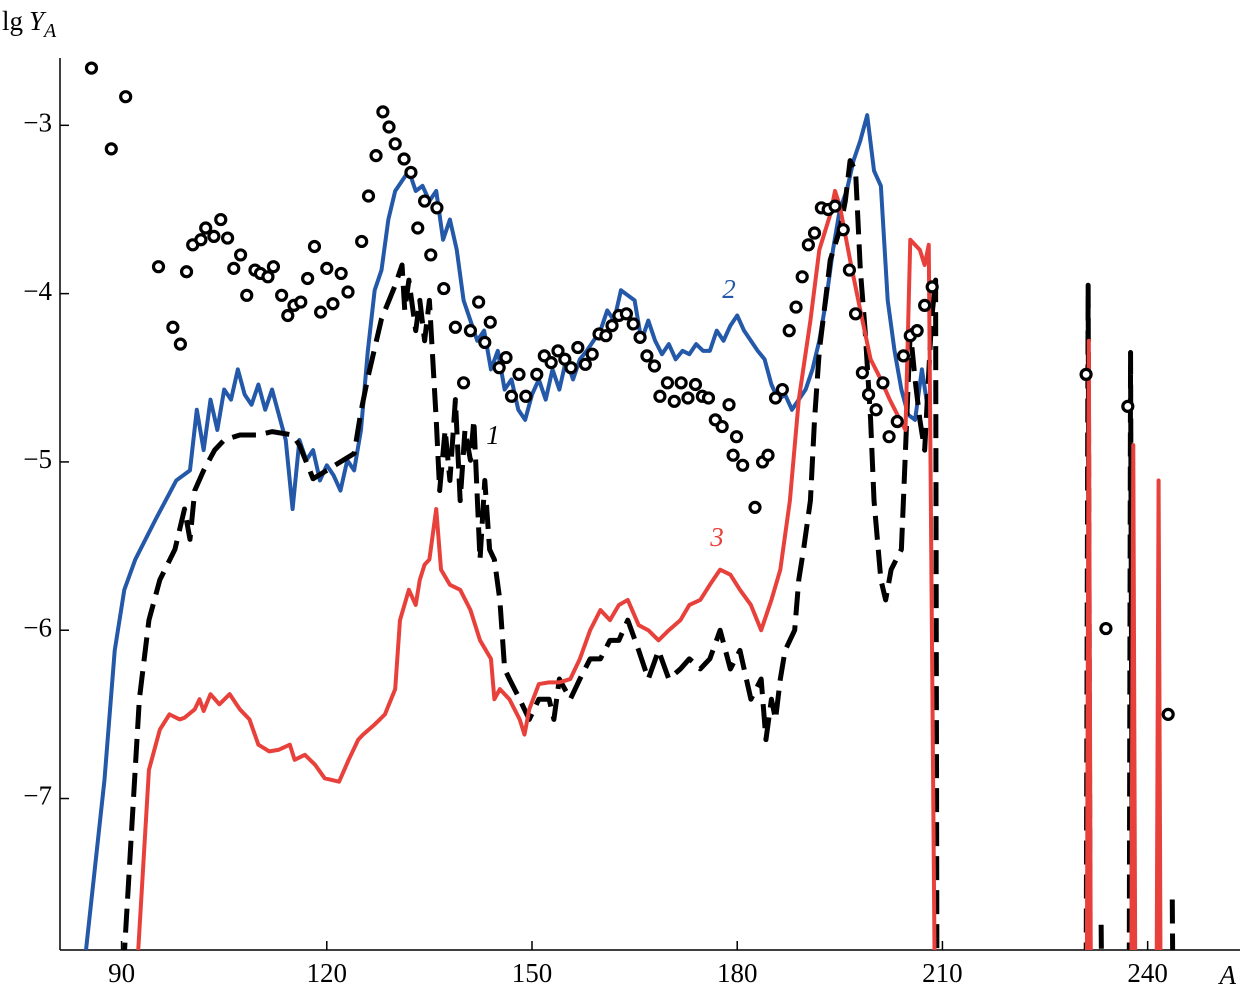  Describe the element at coordinates (12, 21) in the screenshot. I see `y-label-prefix: lg` at that location.